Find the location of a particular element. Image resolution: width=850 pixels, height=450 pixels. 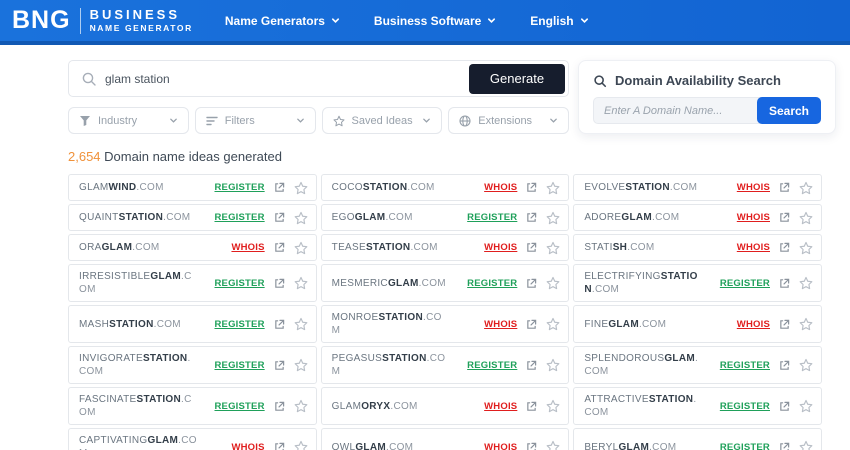

domain-search-input is located at coordinates (675, 110).